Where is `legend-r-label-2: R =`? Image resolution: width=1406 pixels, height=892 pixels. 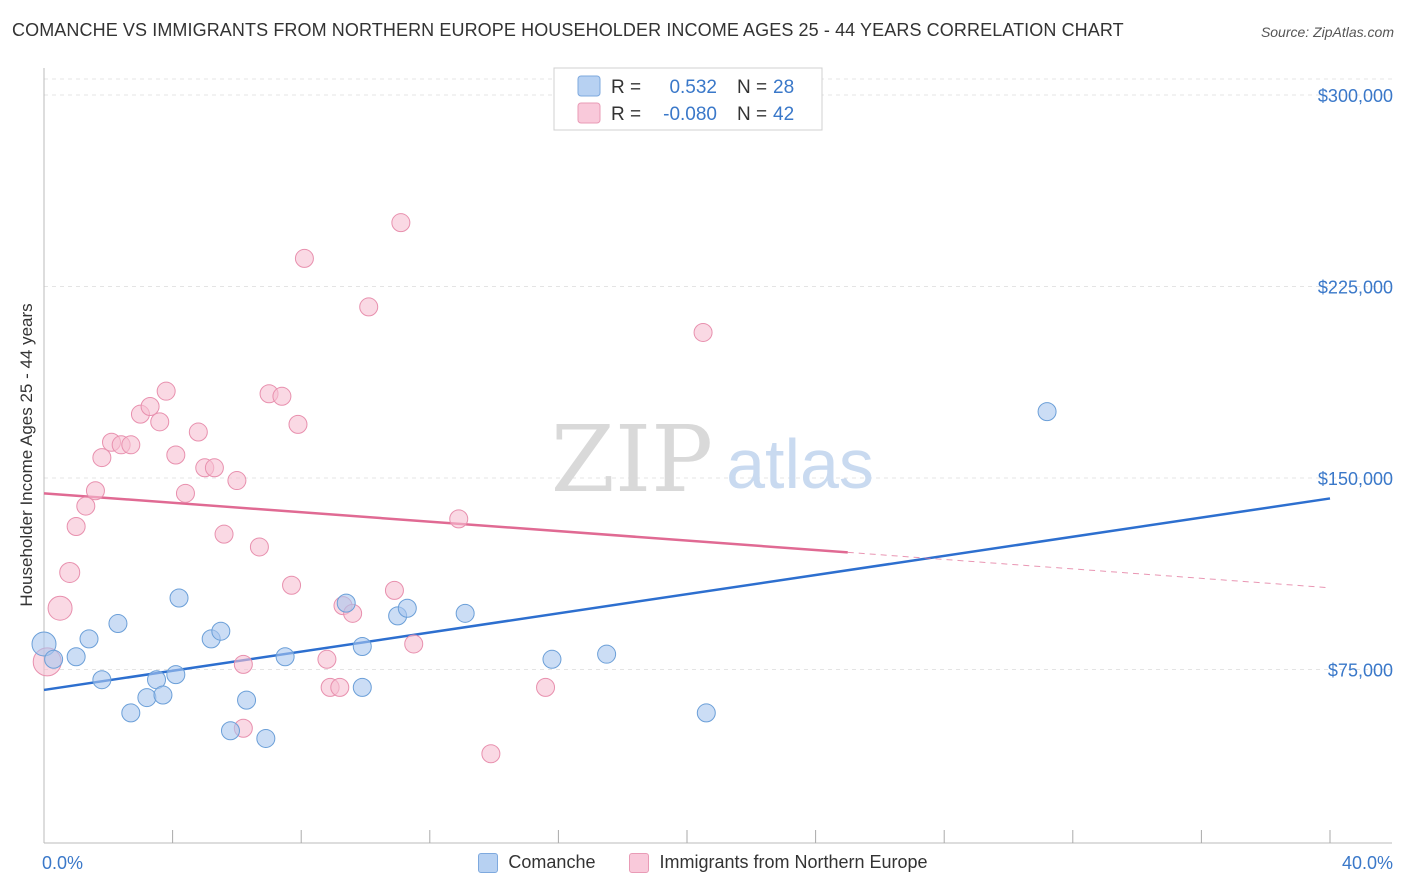 legend-r-label-2: R = is located at coordinates (626, 114).